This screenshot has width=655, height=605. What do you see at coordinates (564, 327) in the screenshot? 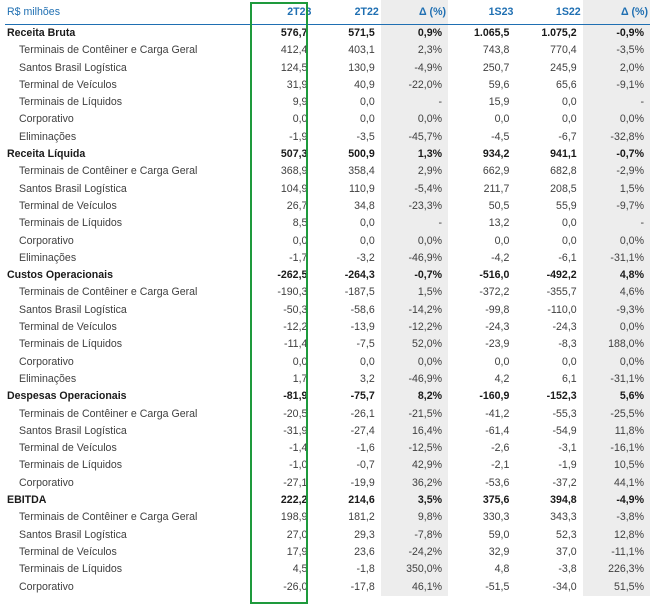
I see `cell-value: -24,3` at bounding box center [564, 327].